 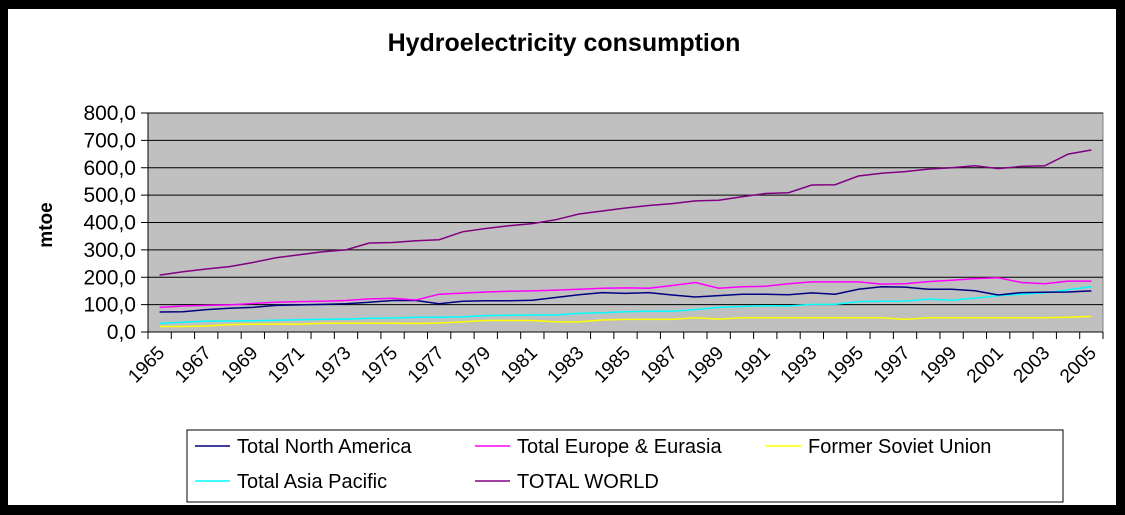 What do you see at coordinates (426, 365) in the screenshot?
I see `x-tick-label: 1977` at bounding box center [426, 365].